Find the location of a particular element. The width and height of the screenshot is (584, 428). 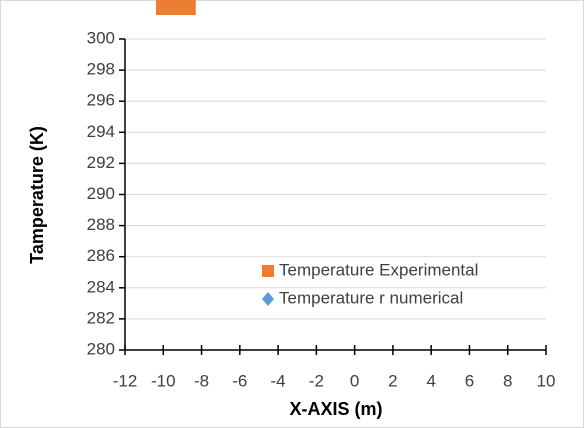

x-tick-label: -8 is located at coordinates (201, 380).